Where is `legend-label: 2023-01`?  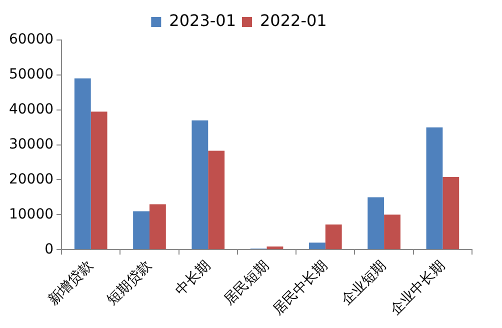
legend-label: 2023-01 is located at coordinates (202, 20).